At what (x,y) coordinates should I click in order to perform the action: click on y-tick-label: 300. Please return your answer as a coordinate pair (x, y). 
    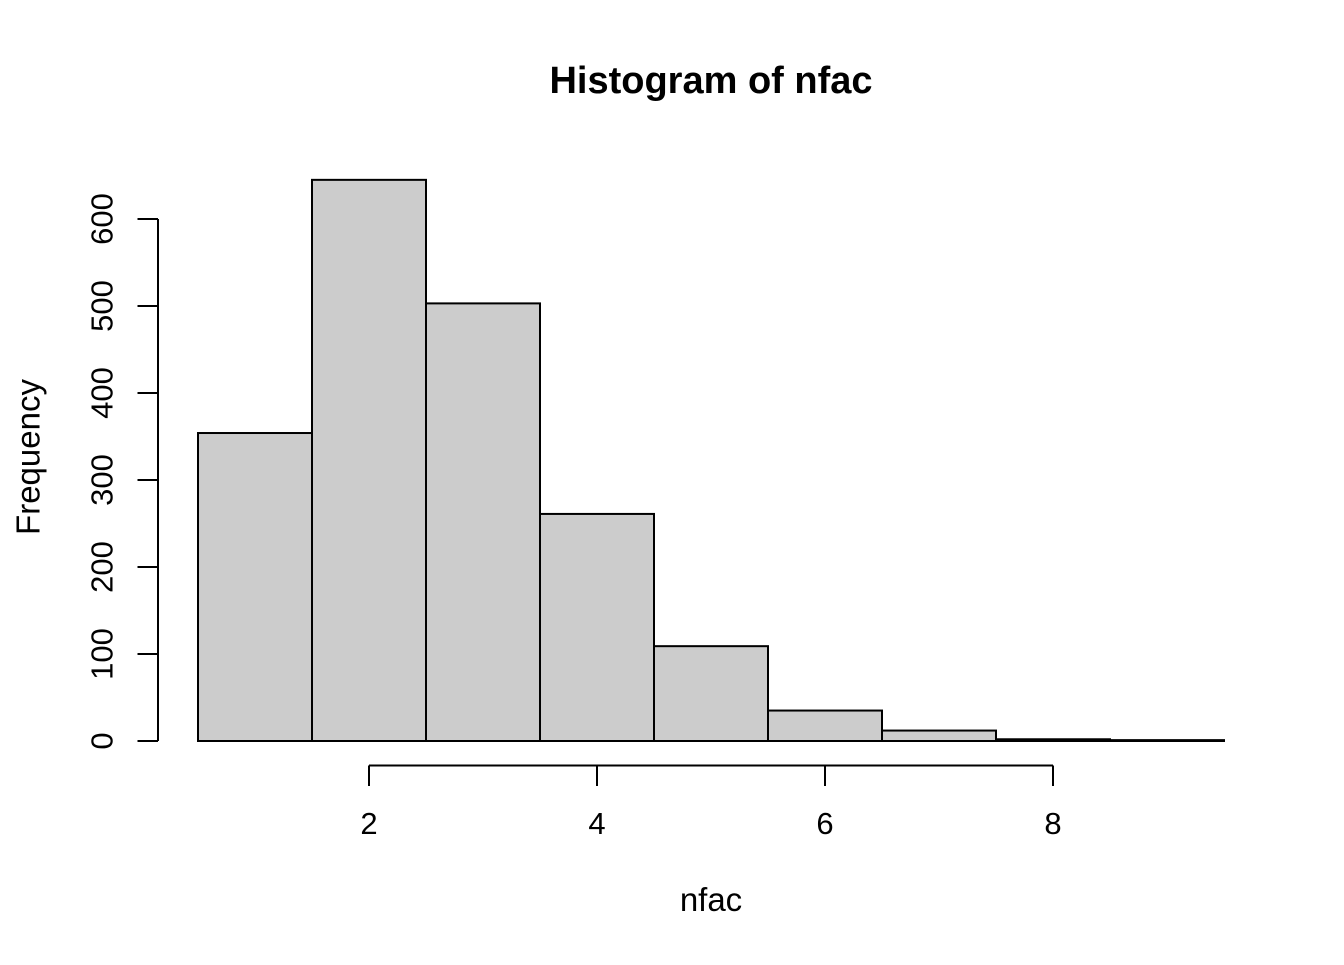
    Looking at the image, I should click on (102, 480).